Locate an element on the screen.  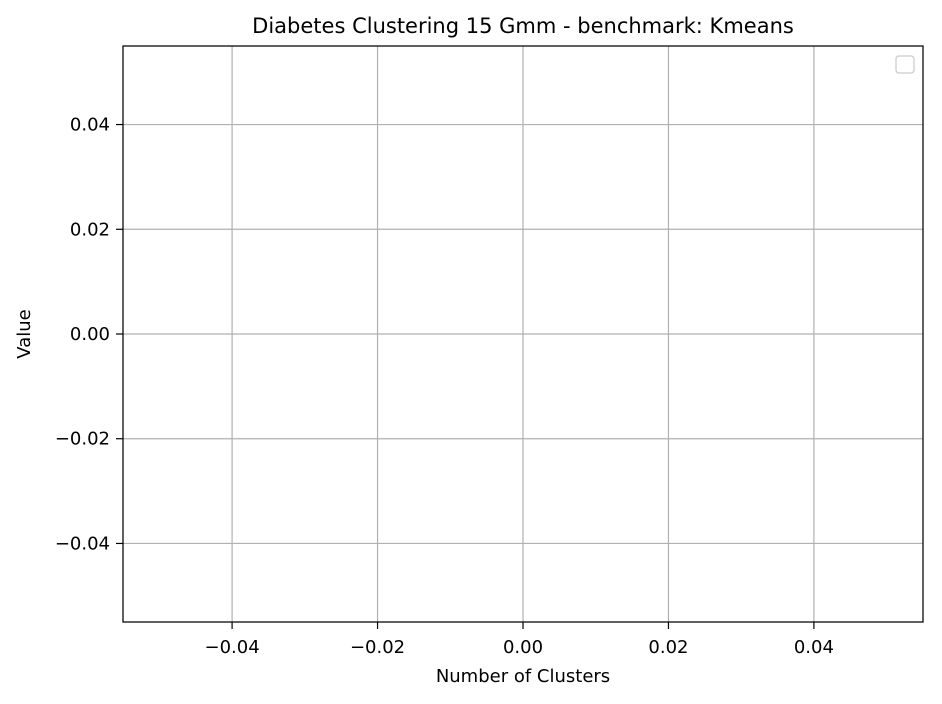
y-tick-label: 0.00 is located at coordinates (90, 334).